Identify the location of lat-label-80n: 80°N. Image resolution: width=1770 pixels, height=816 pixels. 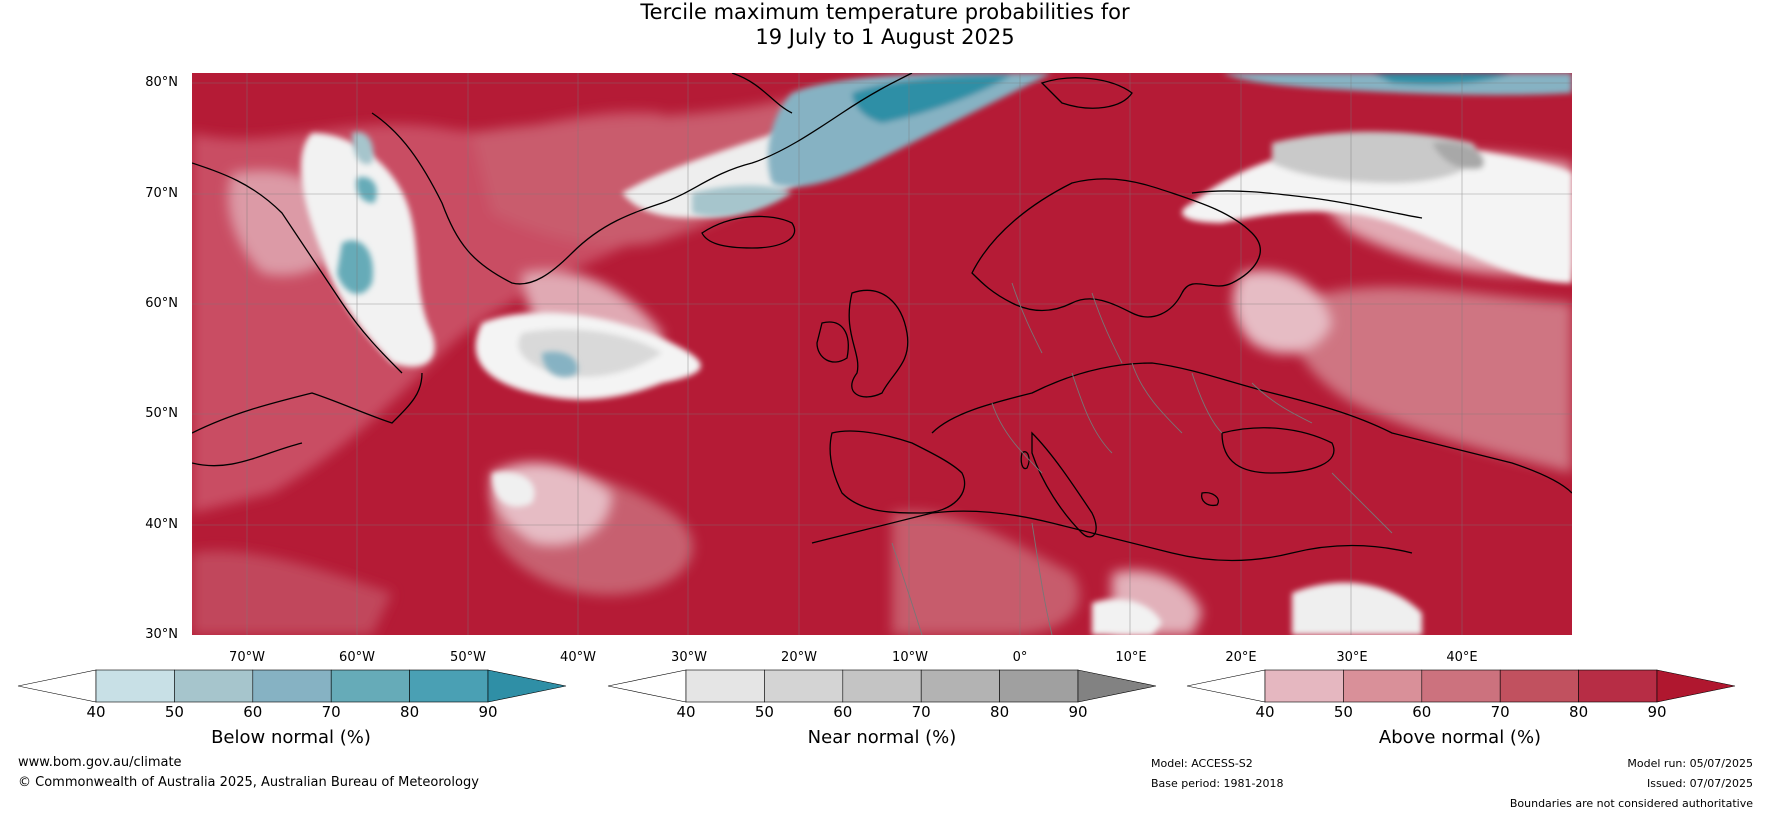
(161, 82).